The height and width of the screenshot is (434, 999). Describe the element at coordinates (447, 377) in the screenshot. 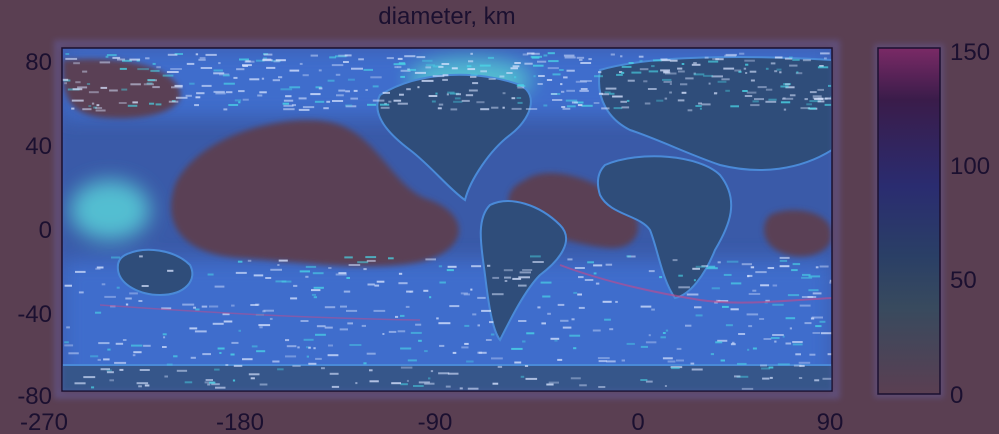

I see `antarctica` at that location.